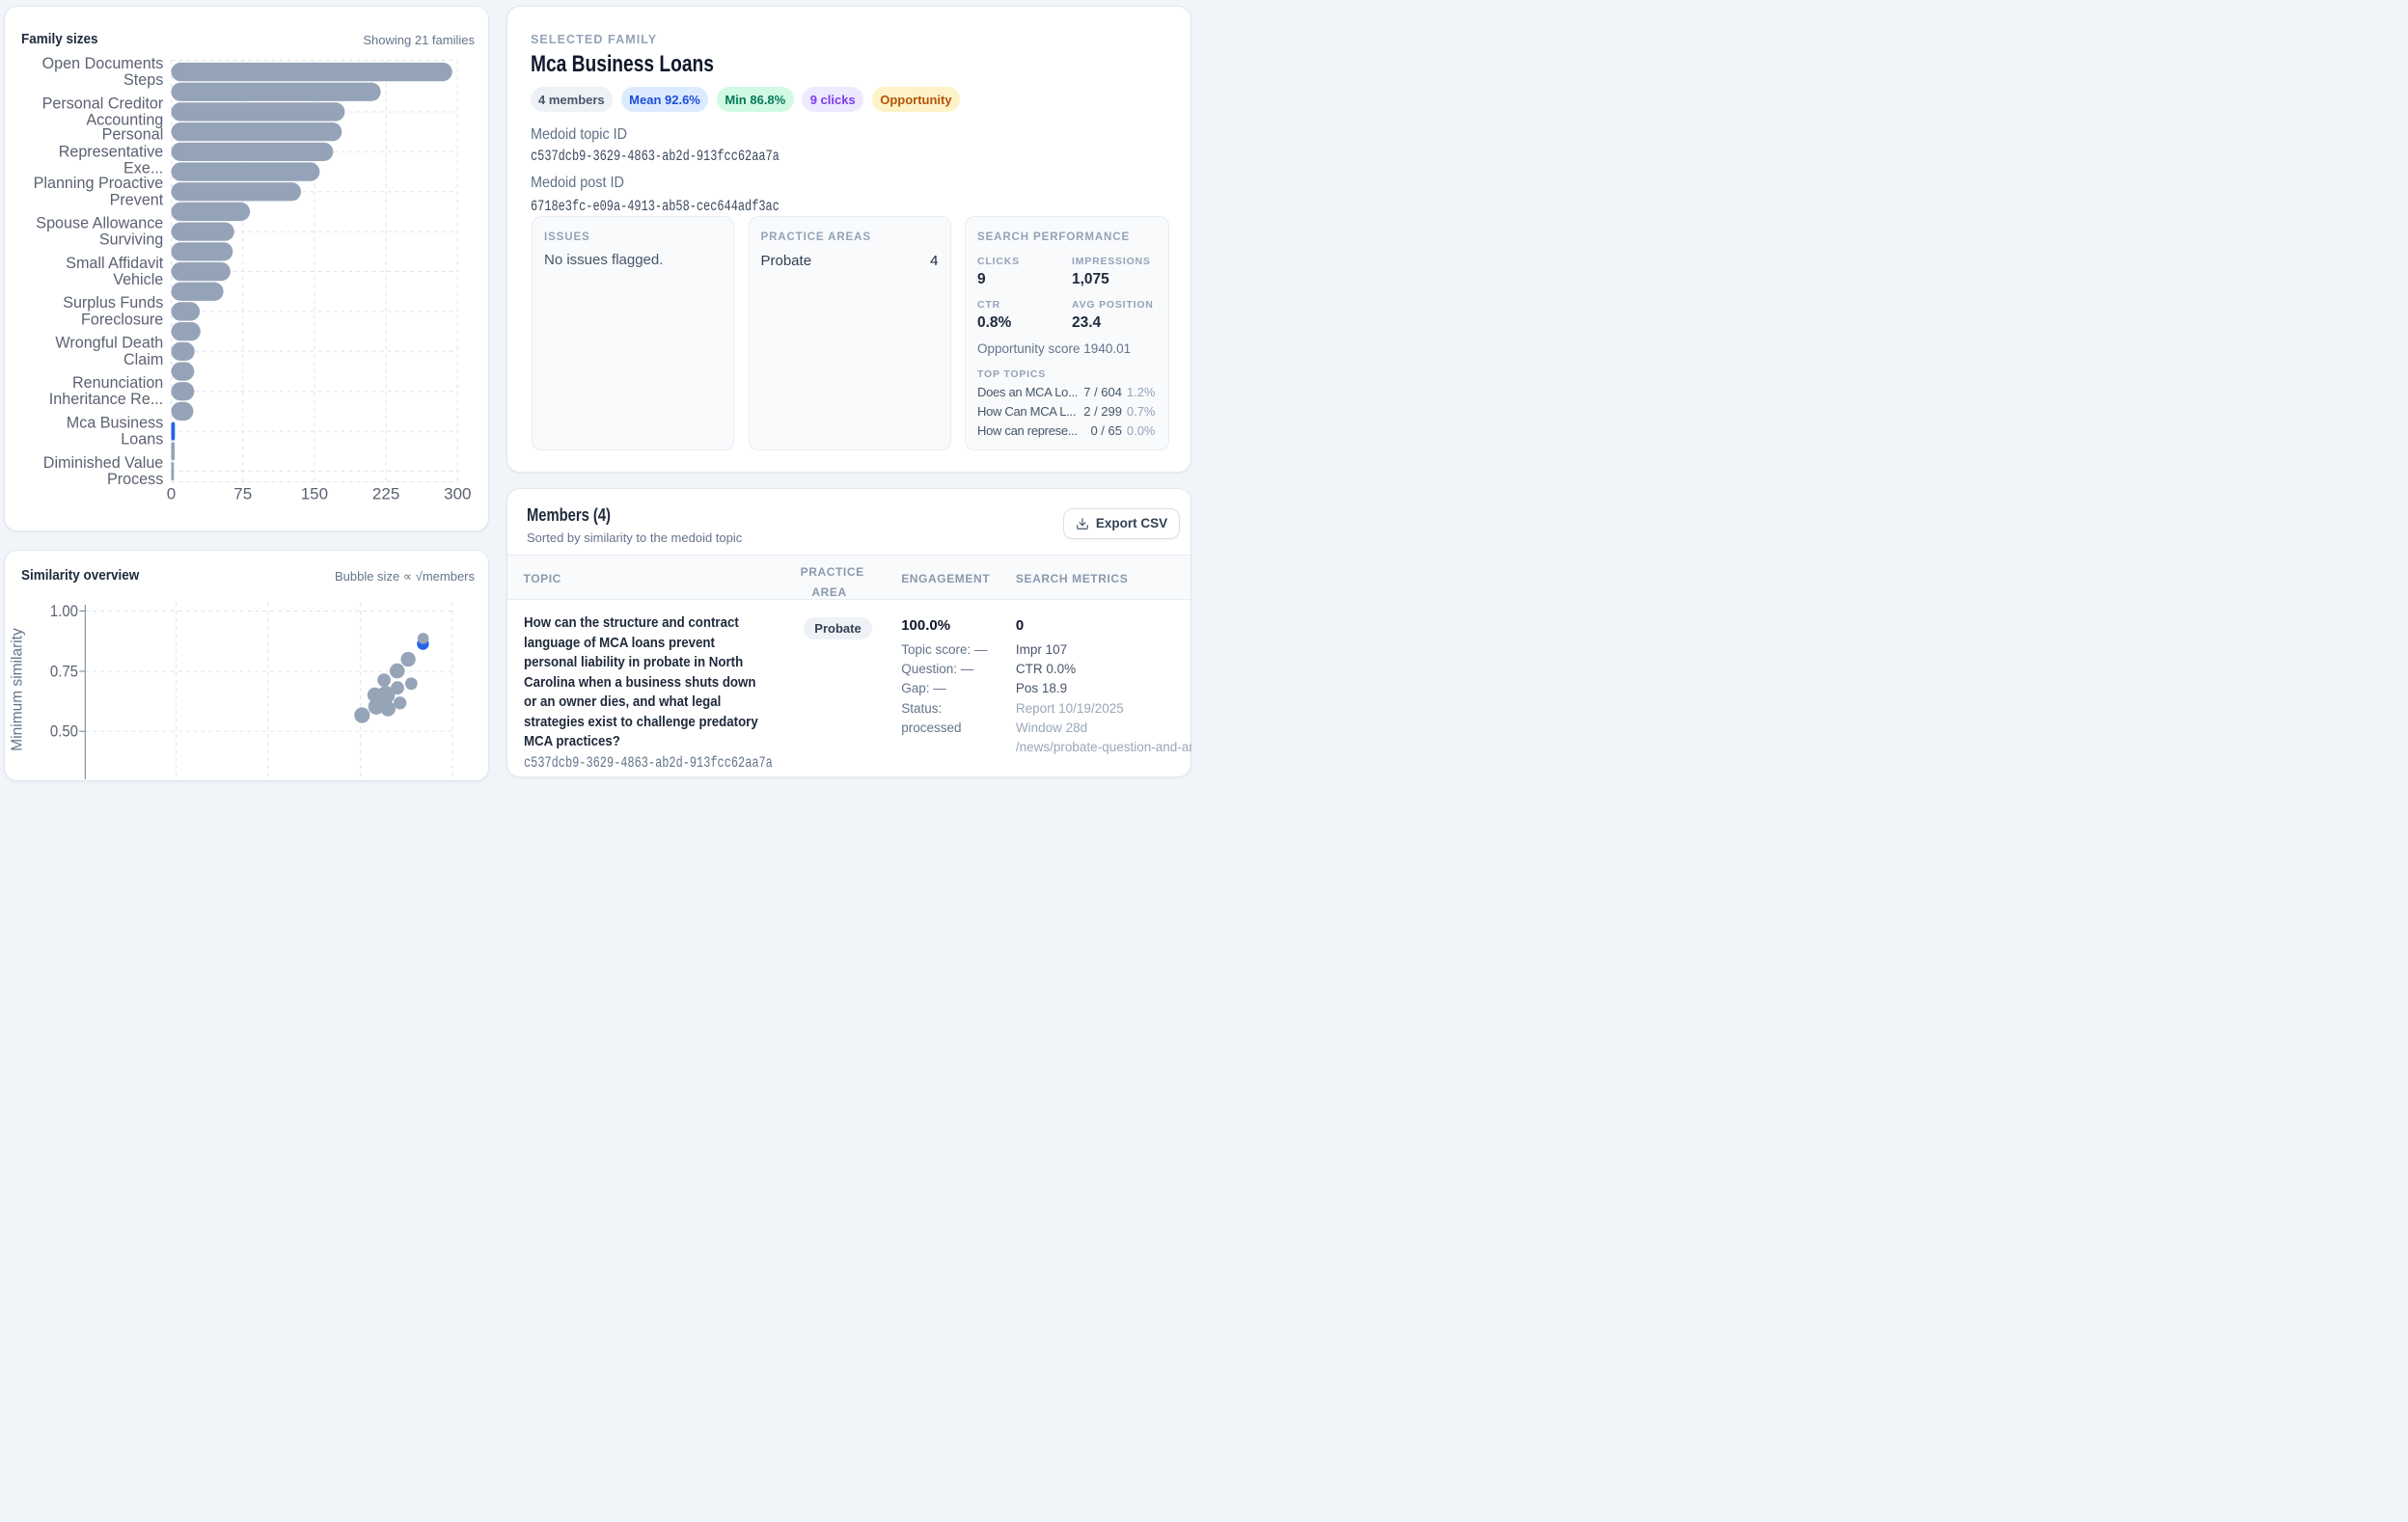 Image resolution: width=2408 pixels, height=1522 pixels. What do you see at coordinates (117, 382) in the screenshot?
I see `svg-text: Renunciation` at bounding box center [117, 382].